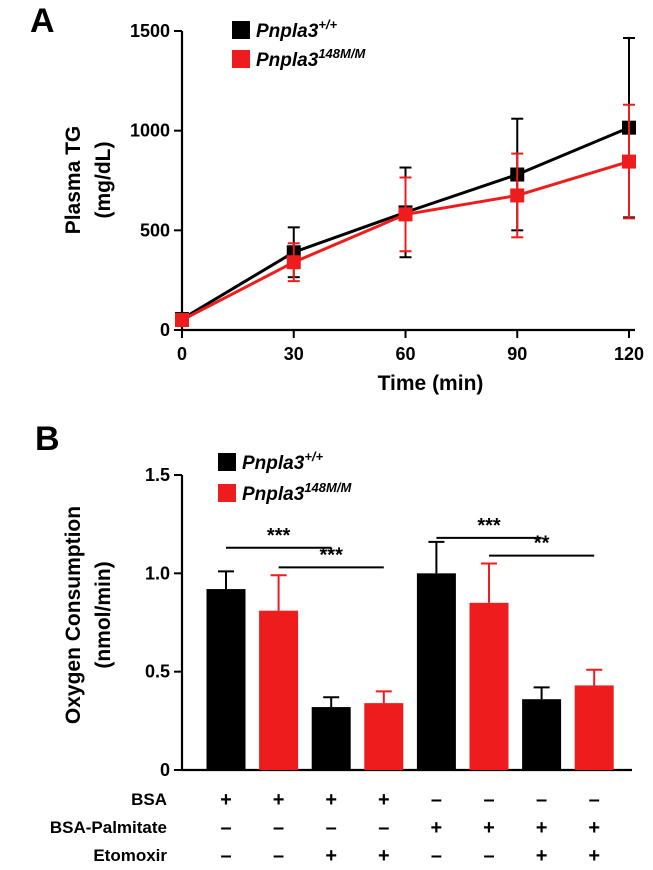 This screenshot has width=653, height=870. What do you see at coordinates (313, 456) in the screenshot?
I see `legend-b-label-sup-0: +/+` at bounding box center [313, 456].